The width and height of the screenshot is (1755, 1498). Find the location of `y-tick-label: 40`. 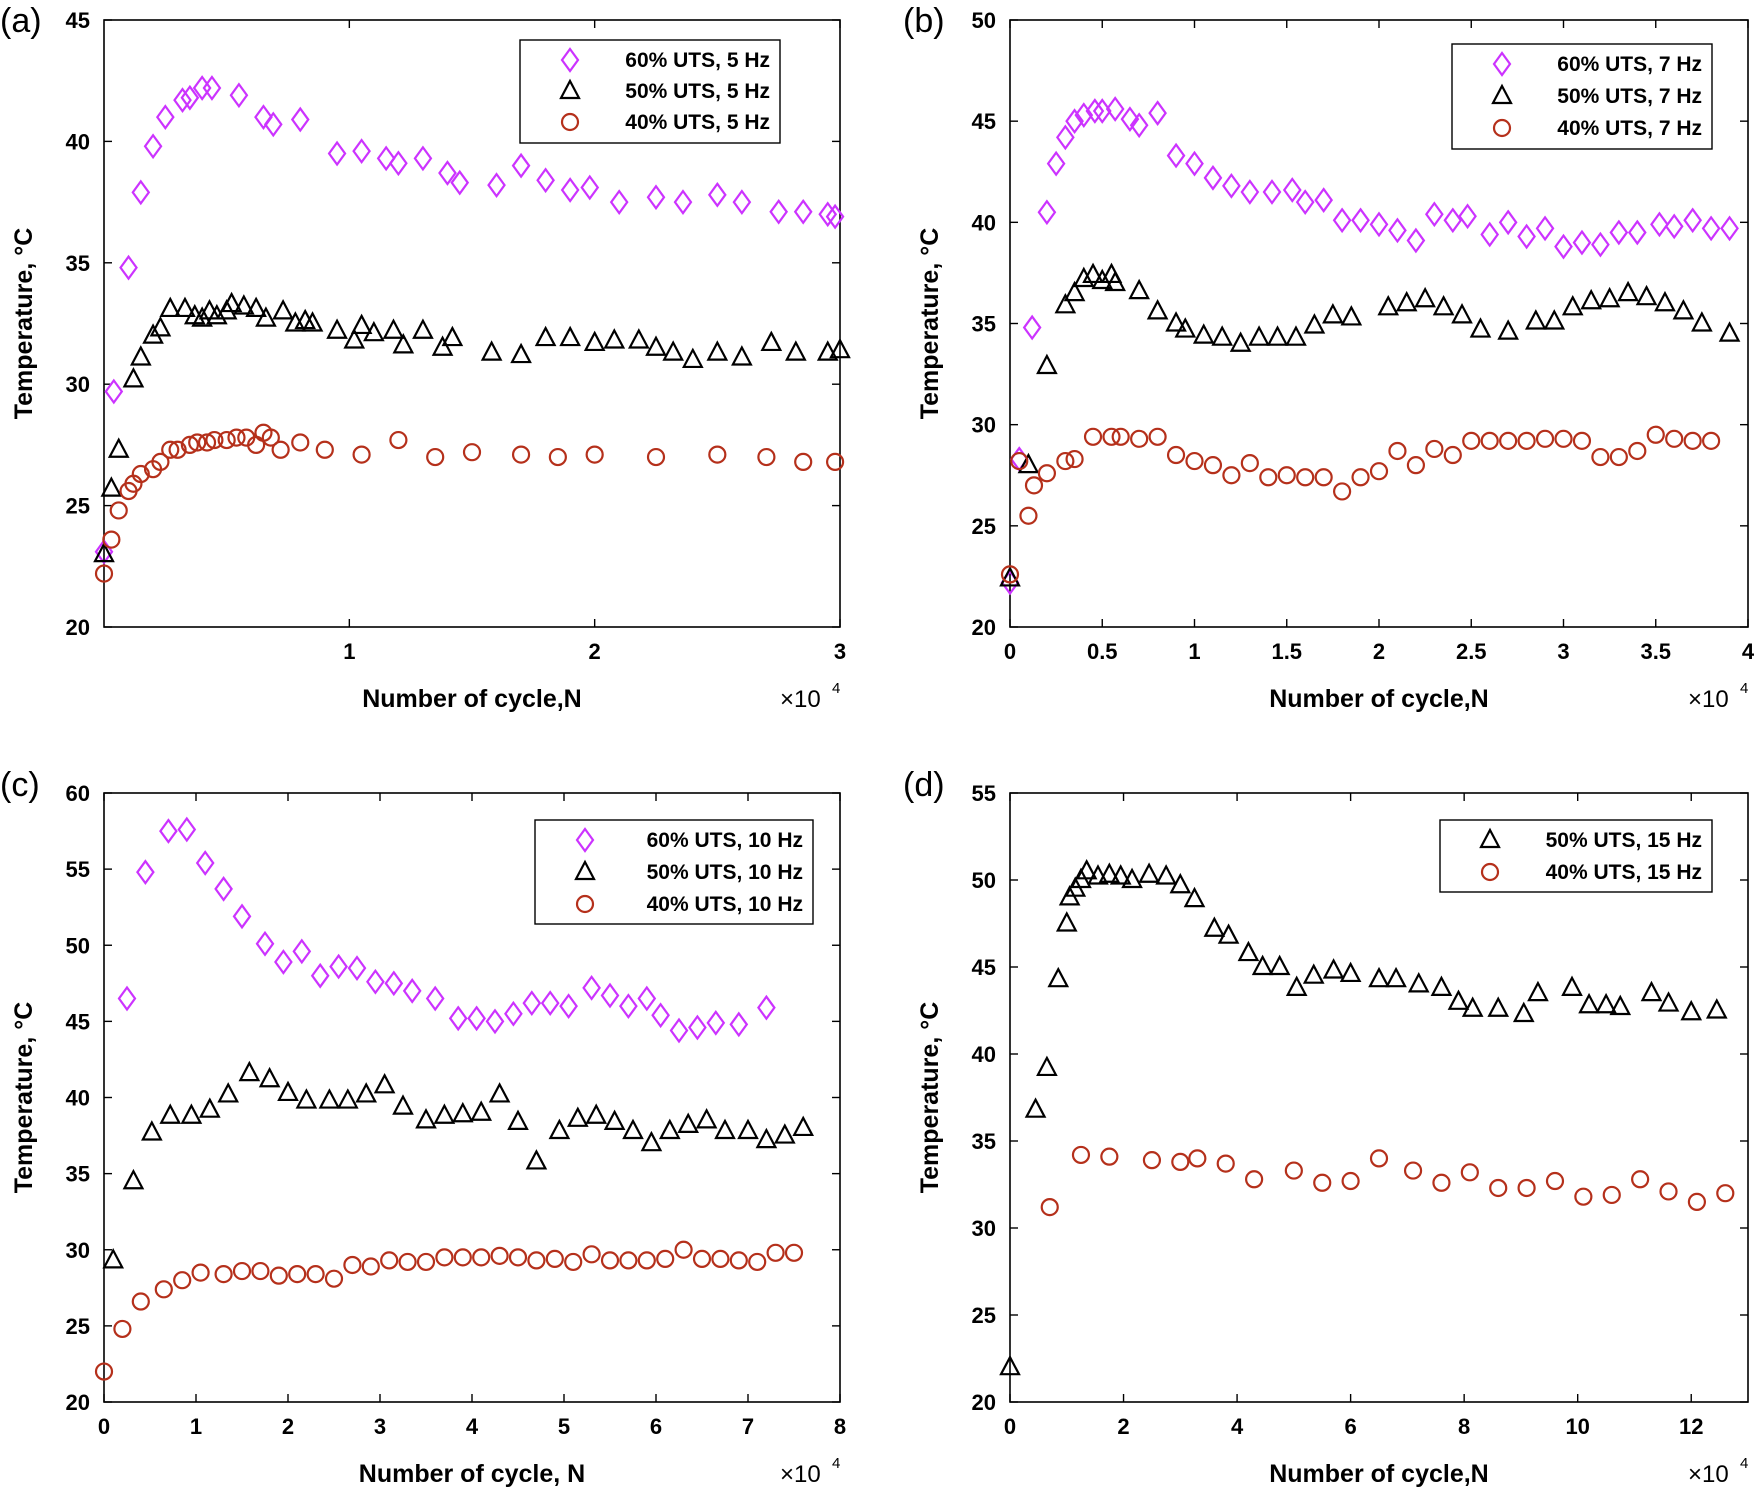

y-tick-label: 40 is located at coordinates (984, 222).